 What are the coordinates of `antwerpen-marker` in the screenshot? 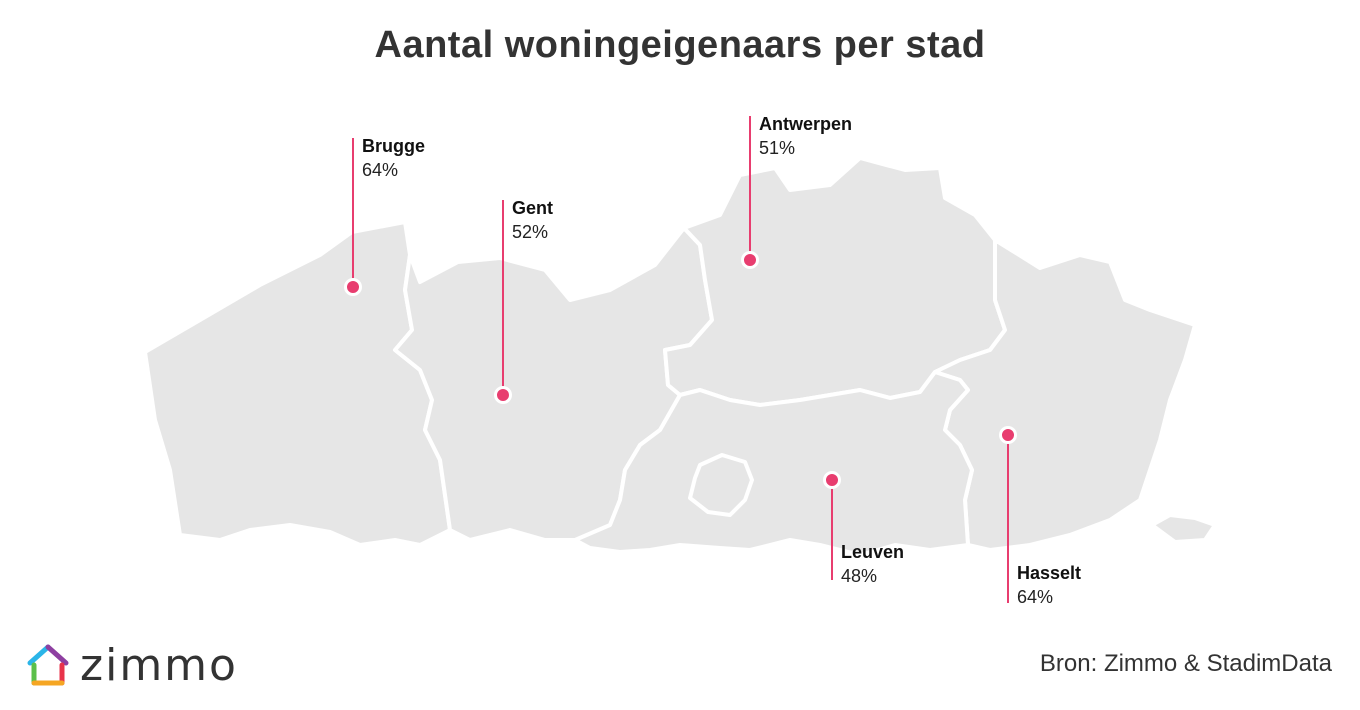 It's located at (750, 260).